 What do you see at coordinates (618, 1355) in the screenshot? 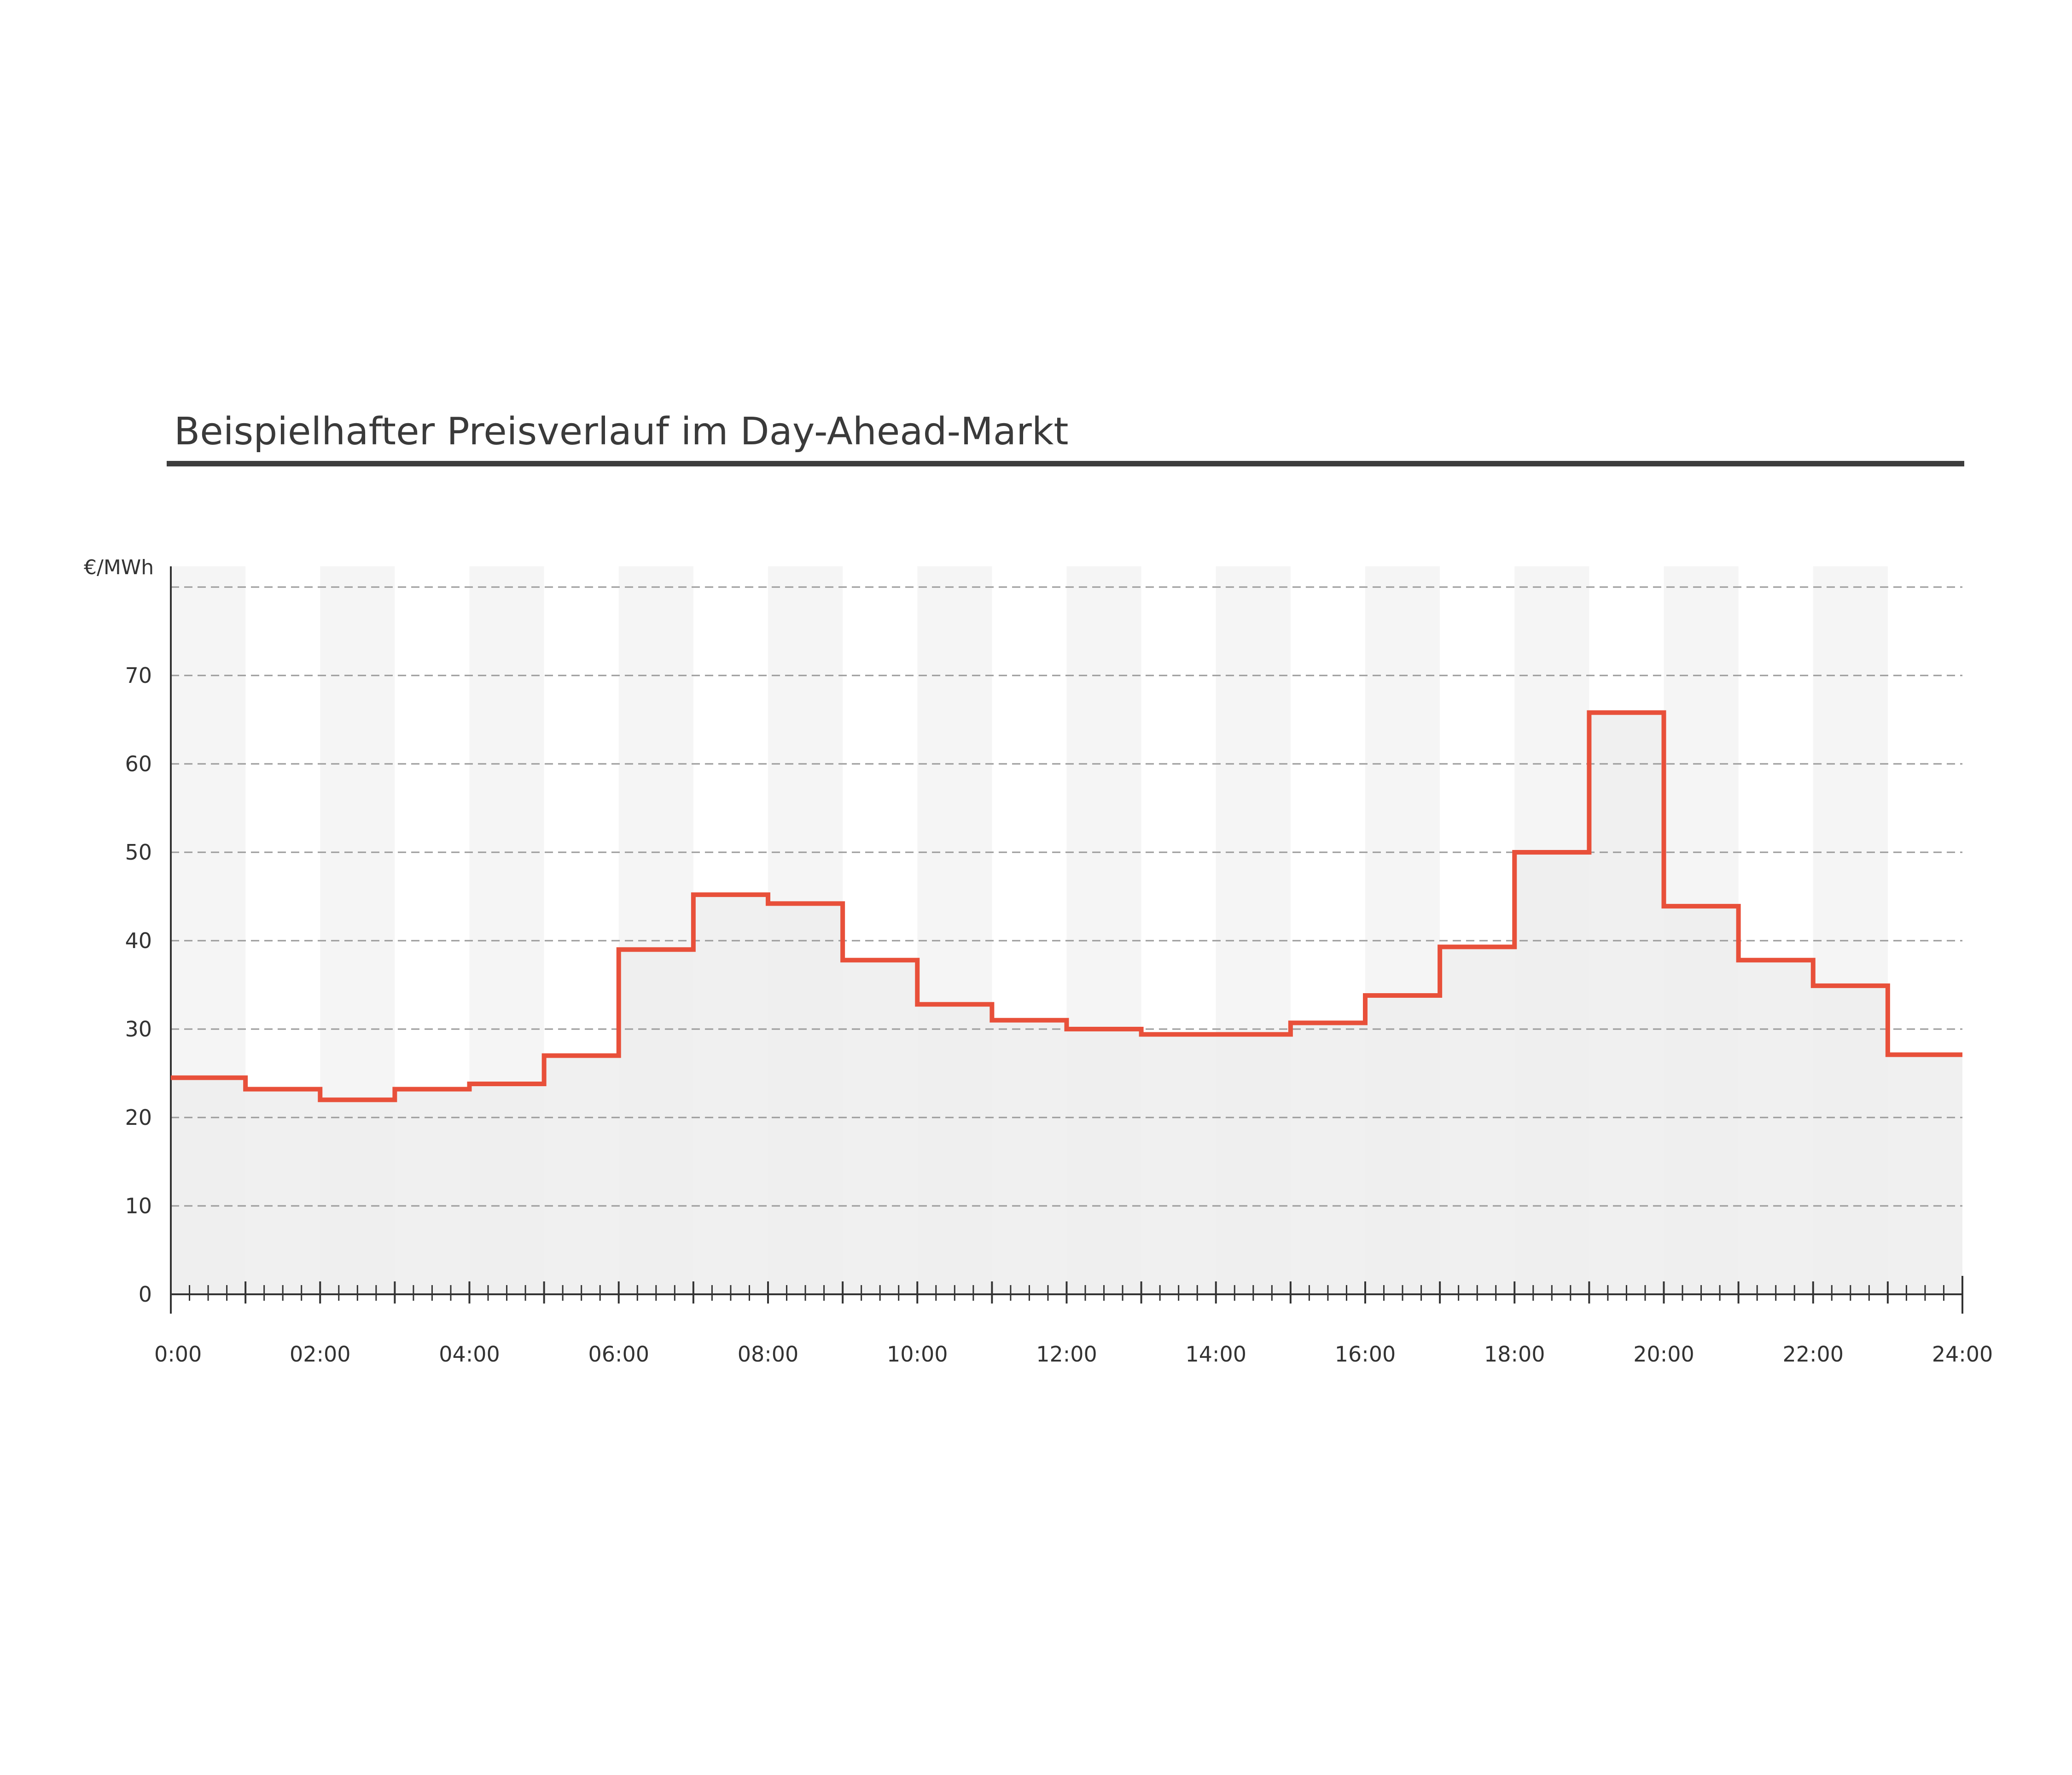
I see `x-tick-label: 06:00` at bounding box center [618, 1355].